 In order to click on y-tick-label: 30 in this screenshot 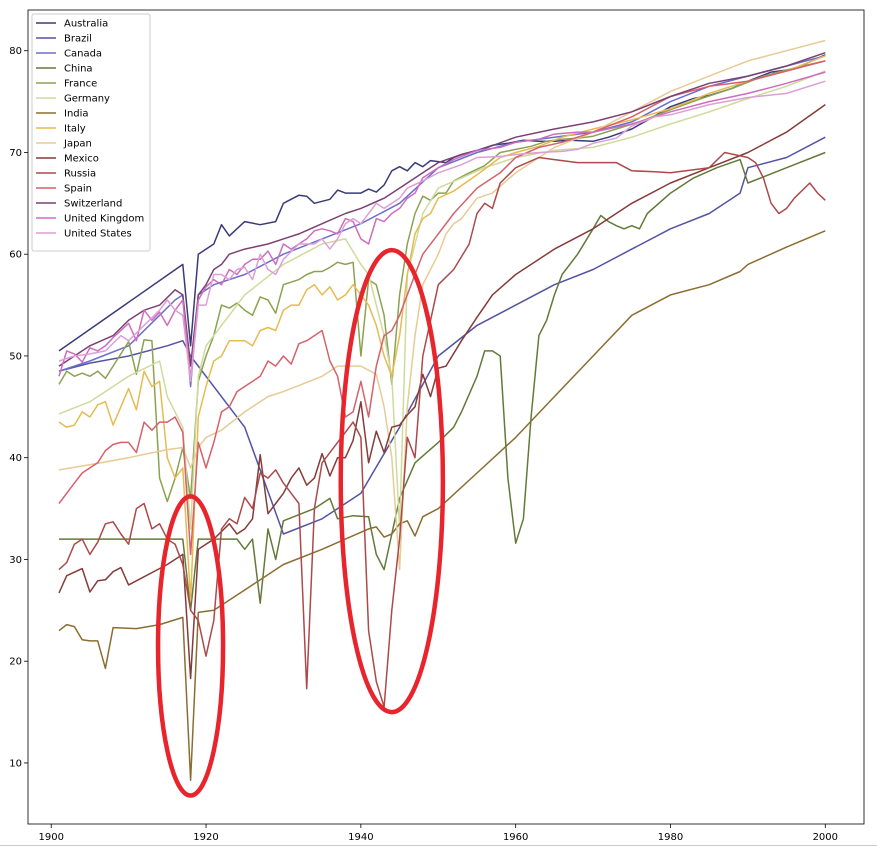, I will do `click(15, 560)`.